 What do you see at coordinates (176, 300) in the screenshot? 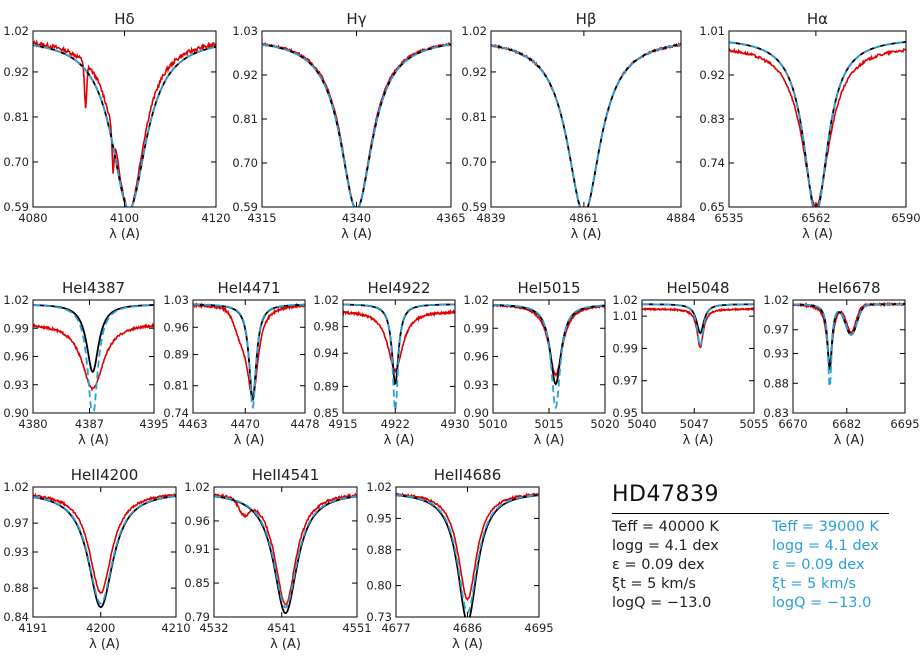
I see `y-tick-label: 1.03` at bounding box center [176, 300].